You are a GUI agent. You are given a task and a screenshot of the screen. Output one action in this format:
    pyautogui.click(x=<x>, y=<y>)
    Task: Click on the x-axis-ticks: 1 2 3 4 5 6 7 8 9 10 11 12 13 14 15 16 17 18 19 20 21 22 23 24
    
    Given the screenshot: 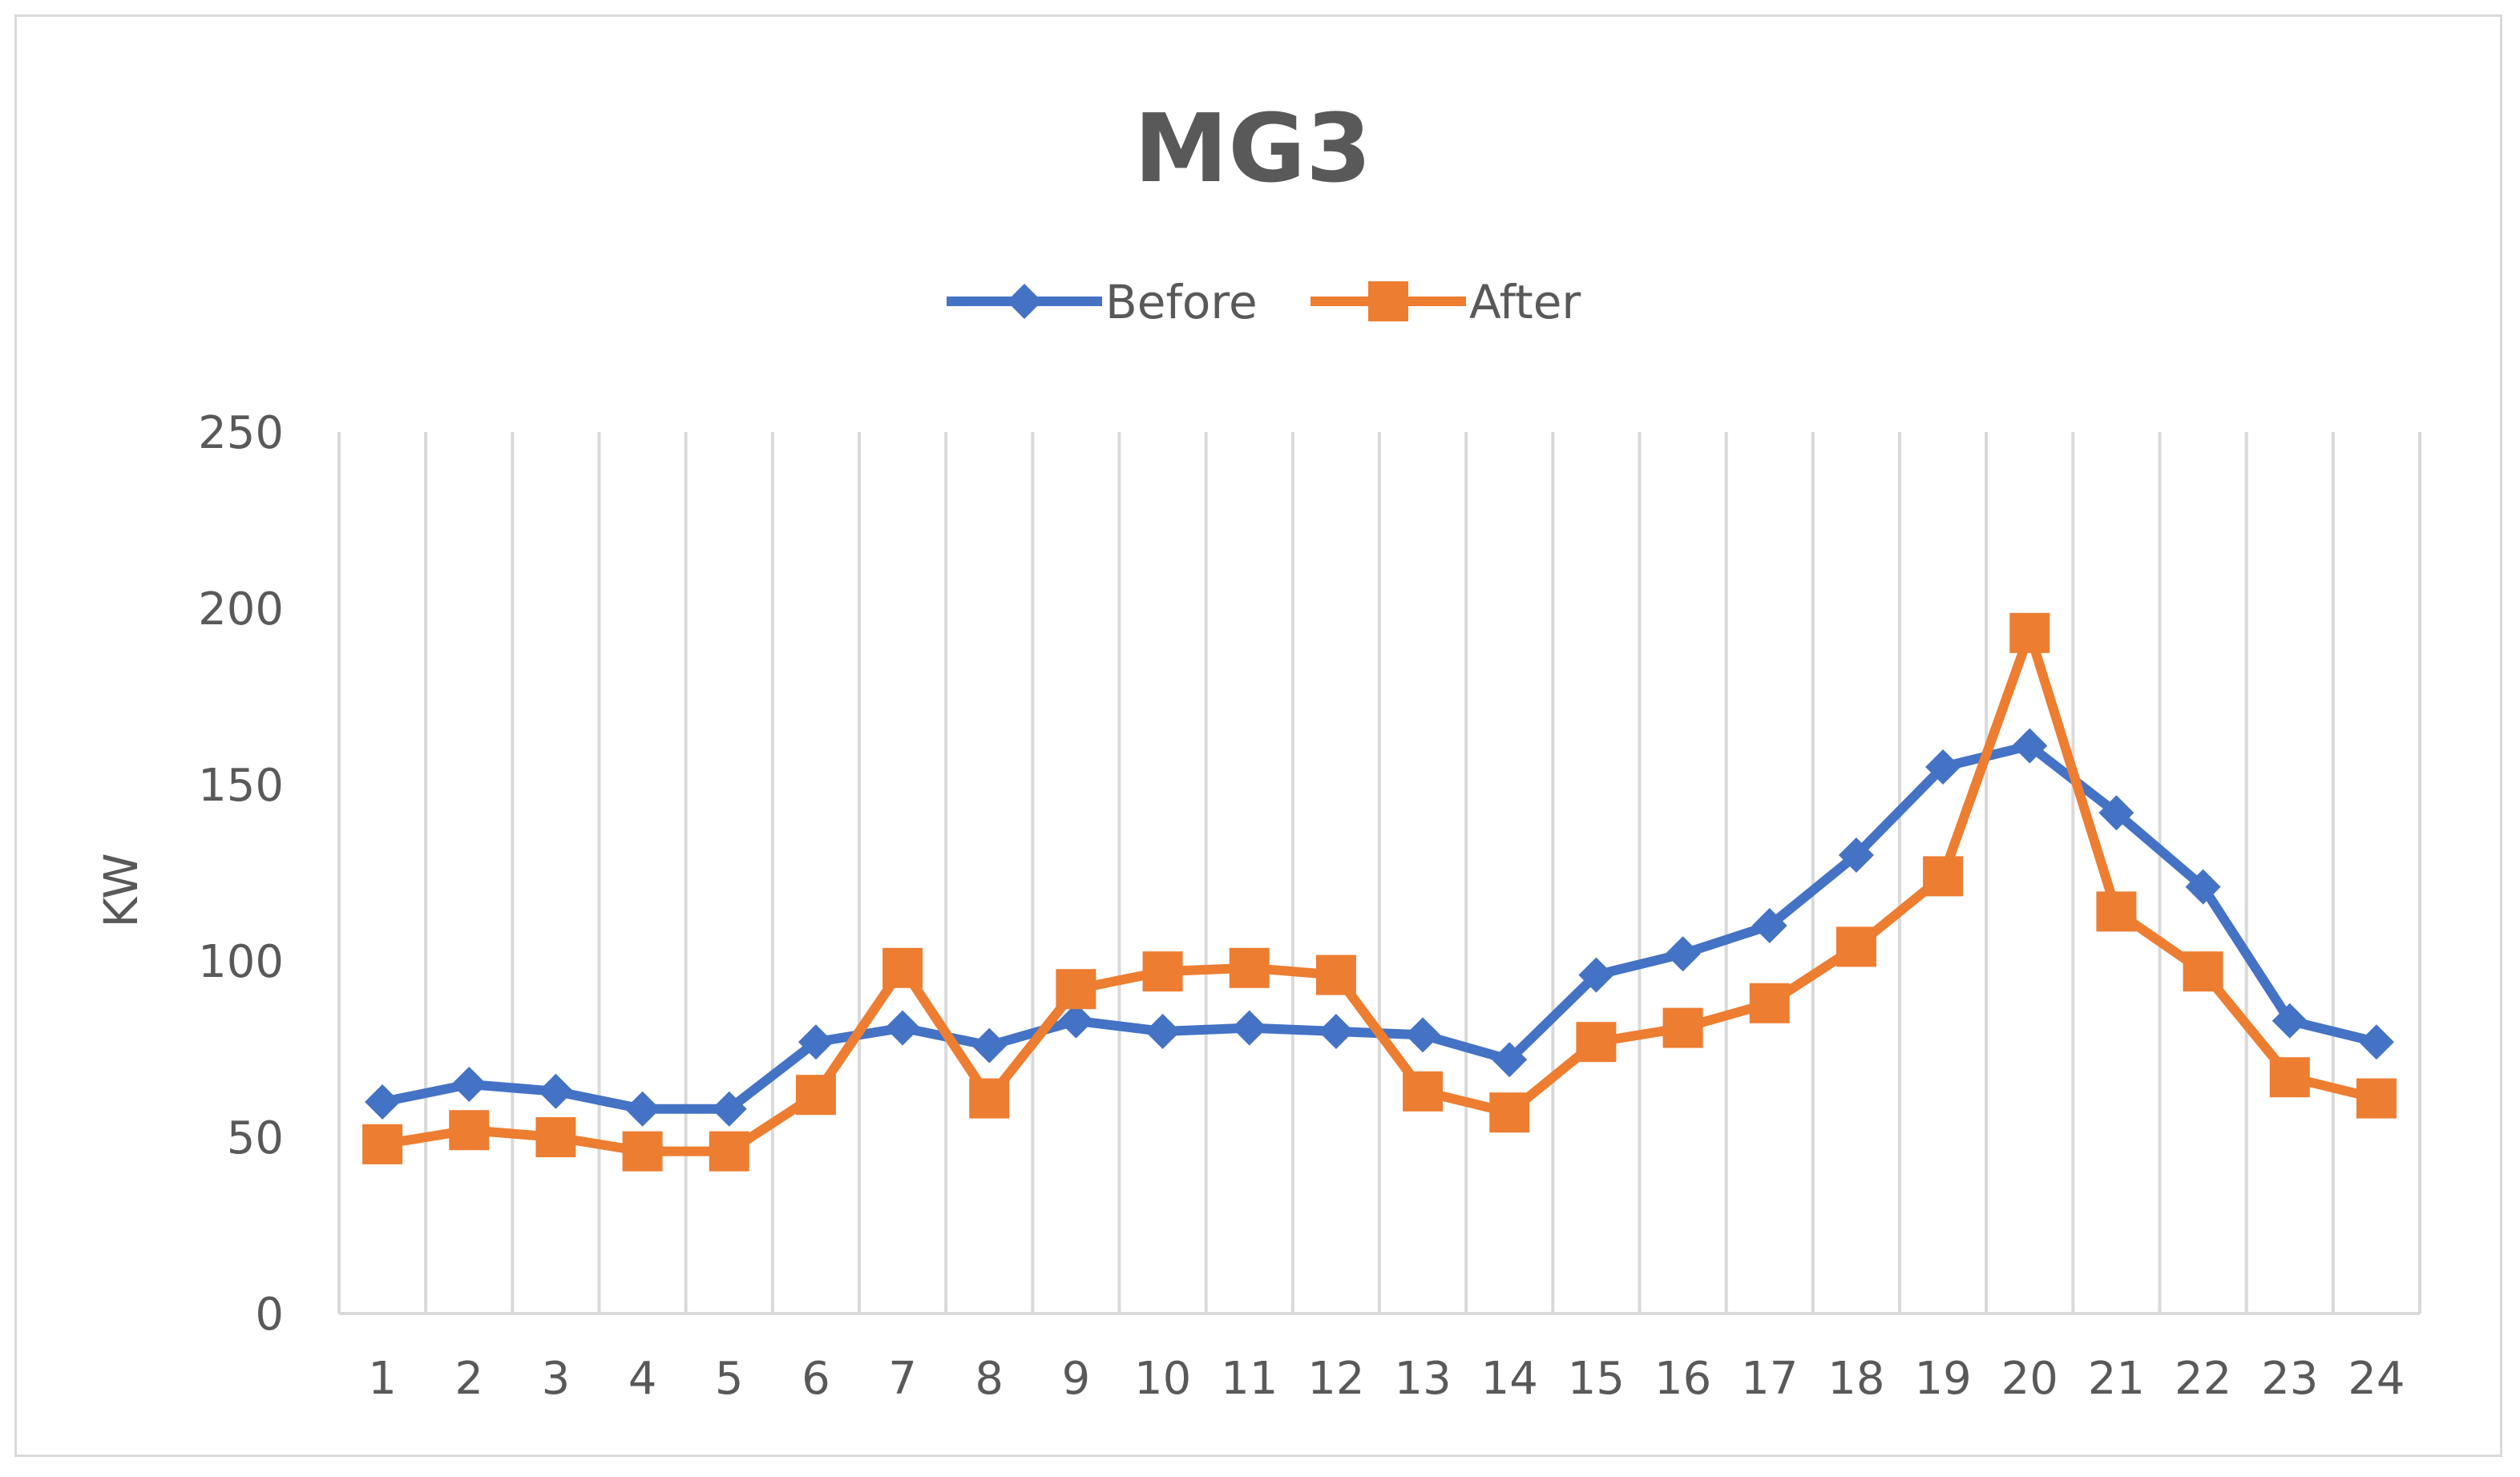 What is the action you would take?
    pyautogui.click(x=1386, y=1379)
    